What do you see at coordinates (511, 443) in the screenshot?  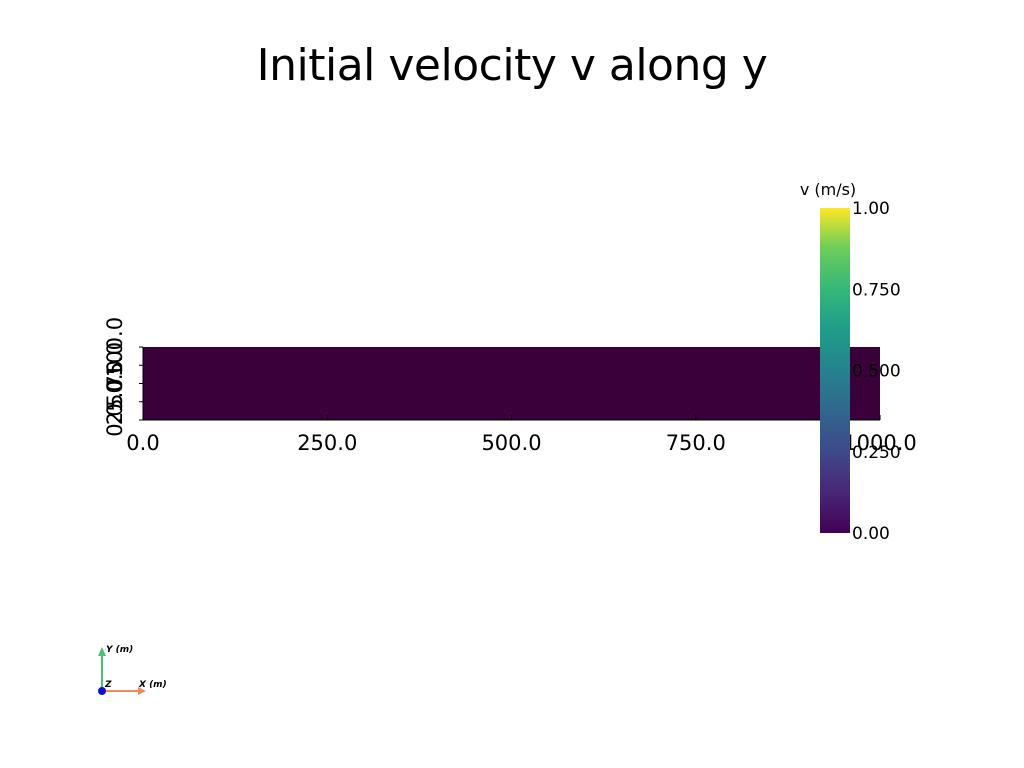 I see `x-tick-label: 500.0` at bounding box center [511, 443].